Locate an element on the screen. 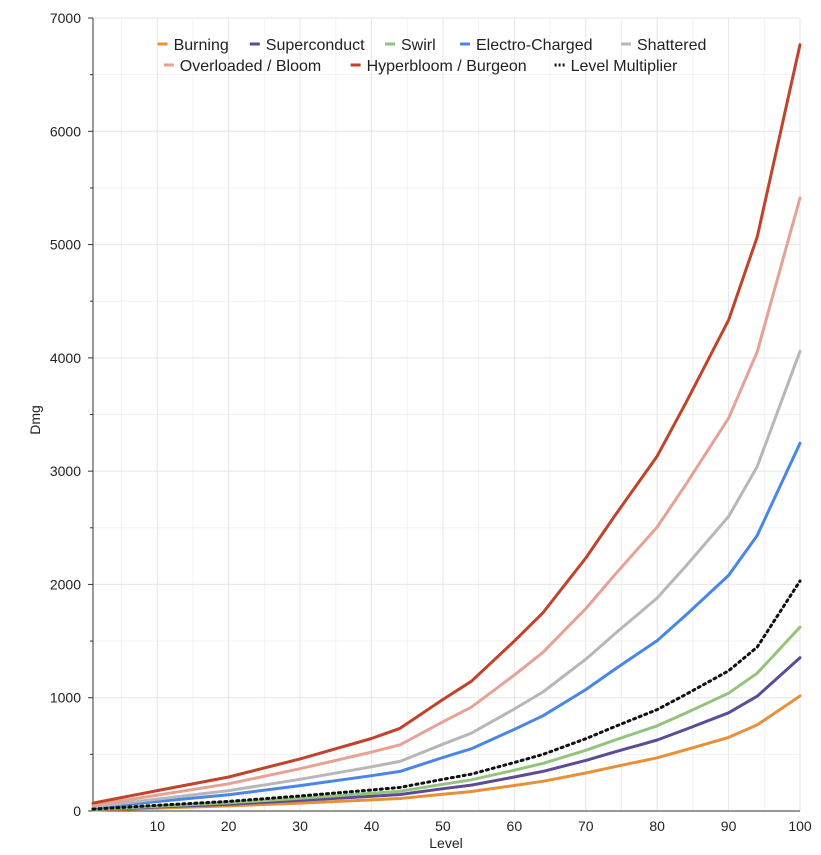 Image resolution: width=821 pixels, height=855 pixels. legend-label: Burning is located at coordinates (201, 45).